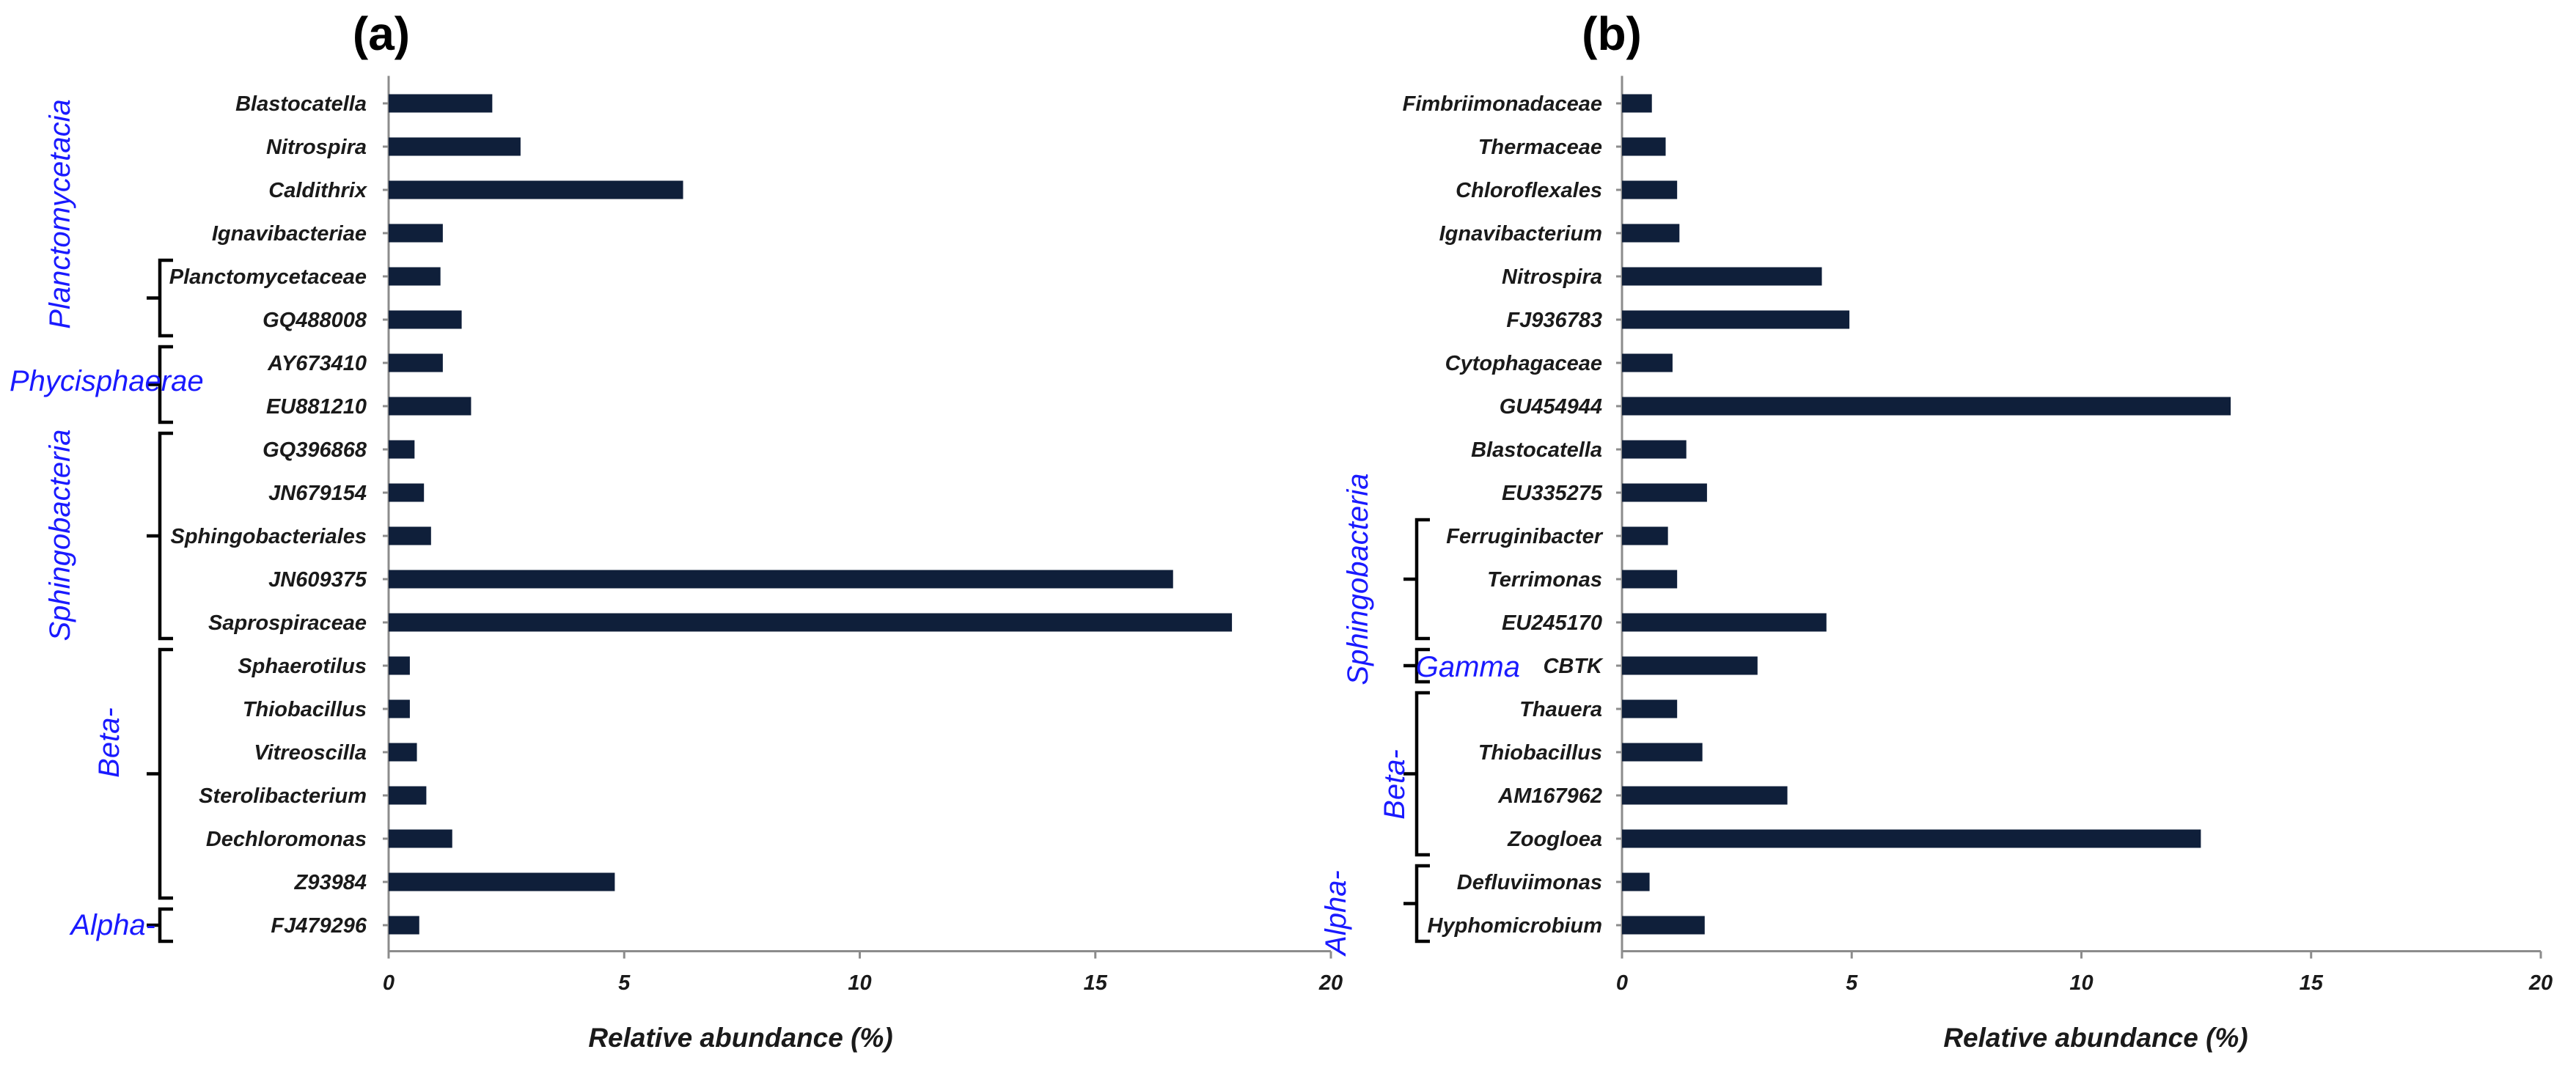  I want to click on panel-a-bracket-sphingobacteria, so click(160, 536).